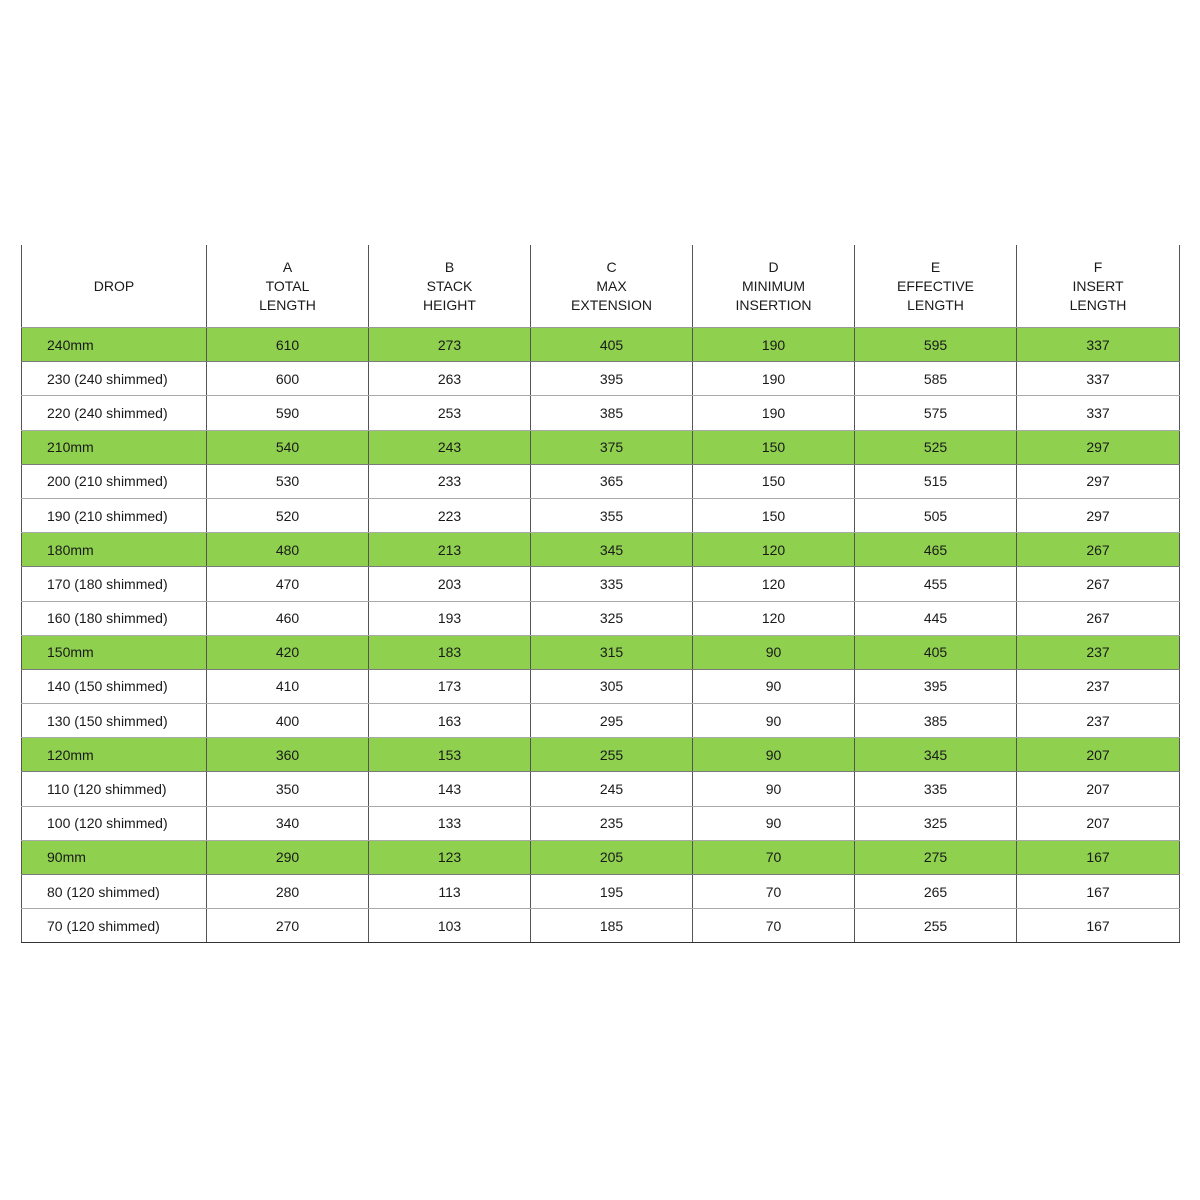  What do you see at coordinates (449, 550) in the screenshot?
I see `value-cell: 213` at bounding box center [449, 550].